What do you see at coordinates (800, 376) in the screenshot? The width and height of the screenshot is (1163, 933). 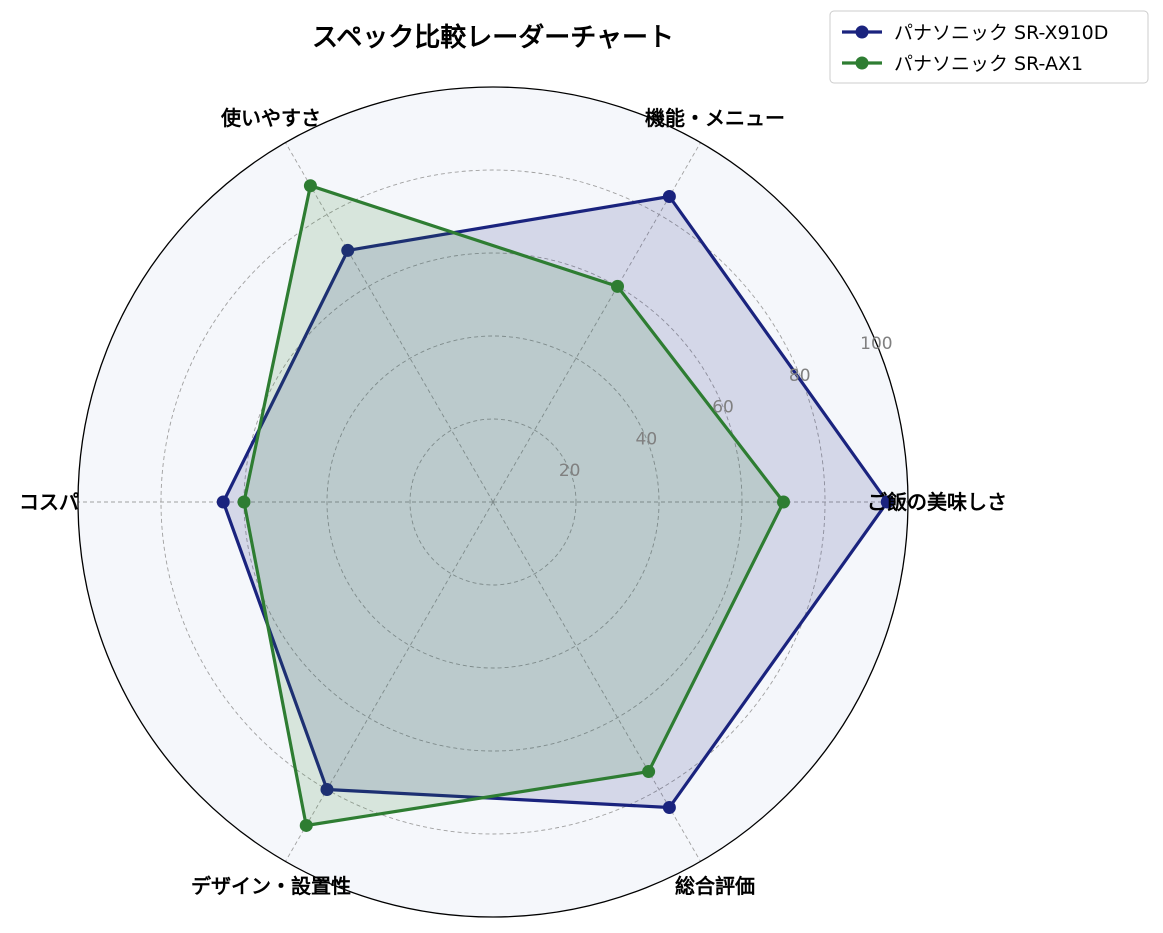 I see `r-tick-label: 80` at bounding box center [800, 376].